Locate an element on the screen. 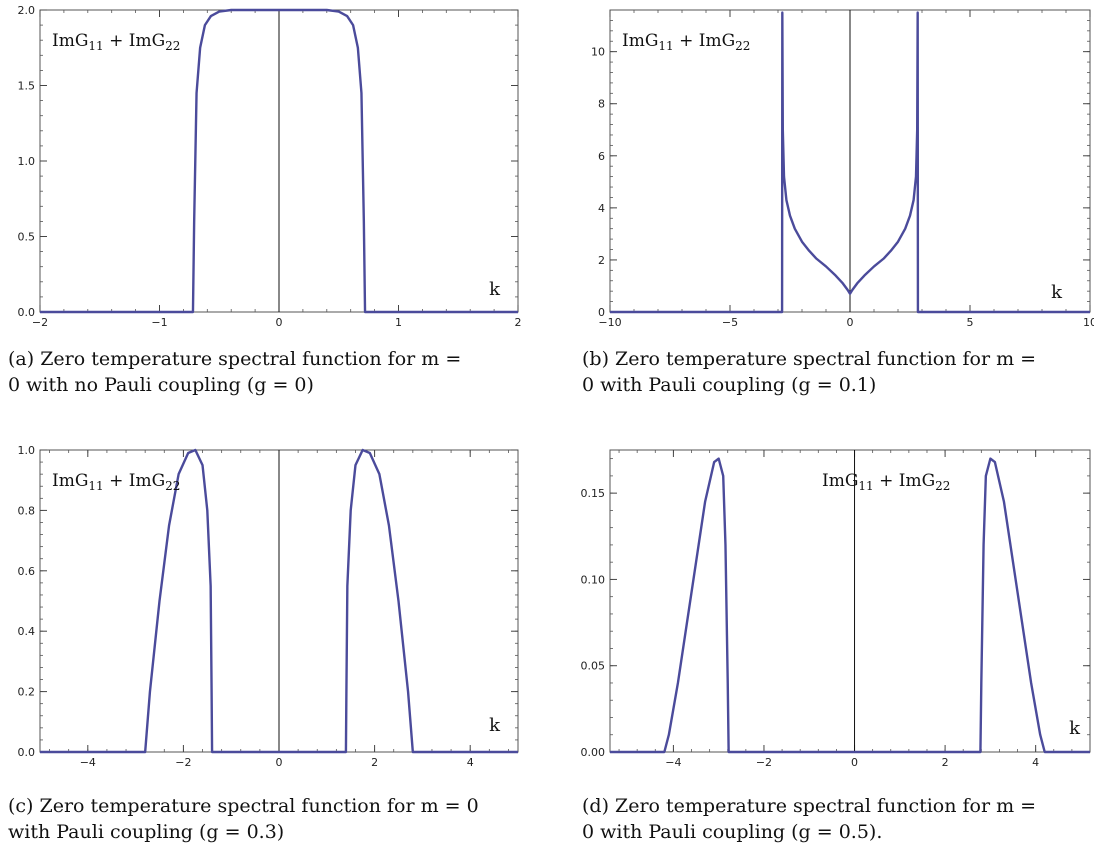 The width and height of the screenshot is (1094, 847). y-tick-label: 10 is located at coordinates (598, 52).